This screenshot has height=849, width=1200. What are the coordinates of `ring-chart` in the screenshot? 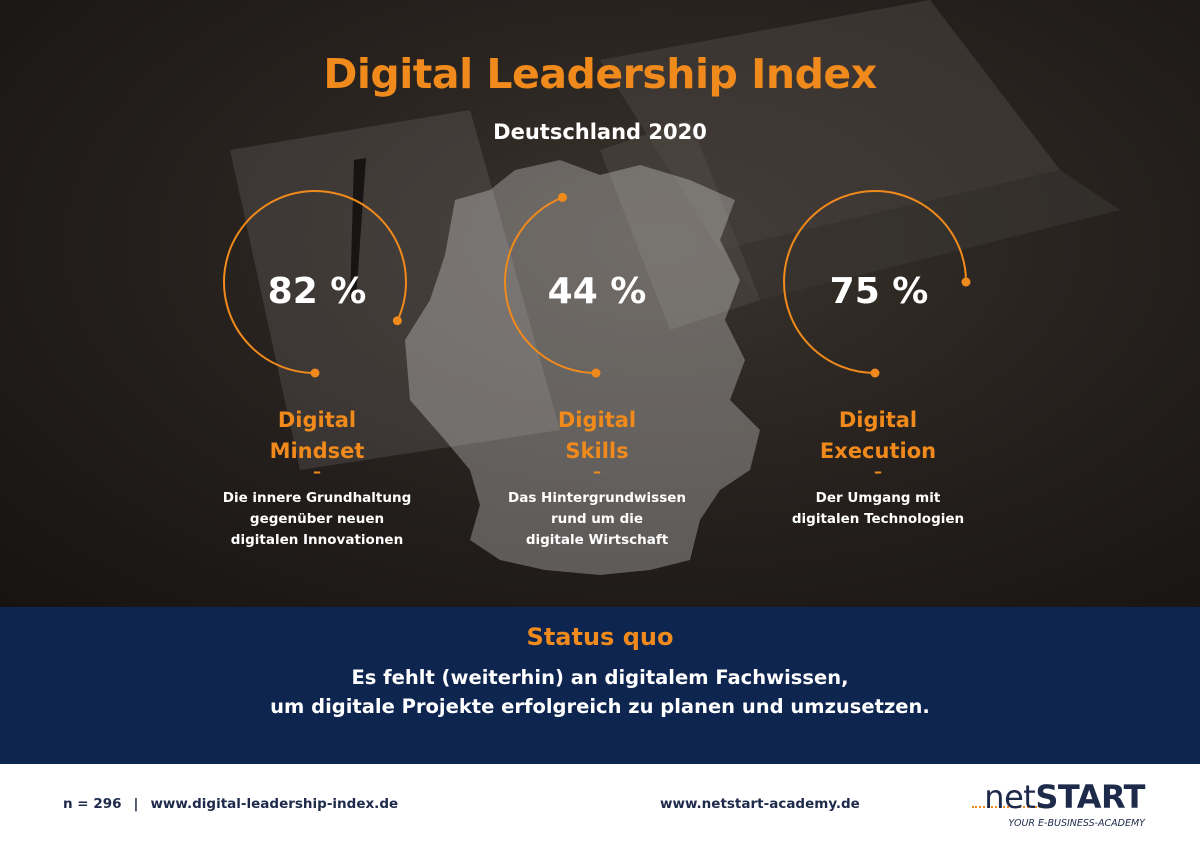 It's located at (597, 284).